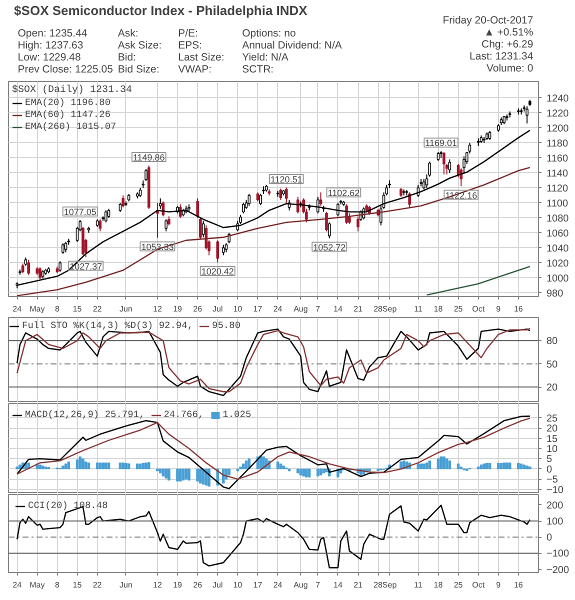 The image size is (575, 600). Describe the element at coordinates (558, 98) in the screenshot. I see `y-tick-label: 1240` at that location.